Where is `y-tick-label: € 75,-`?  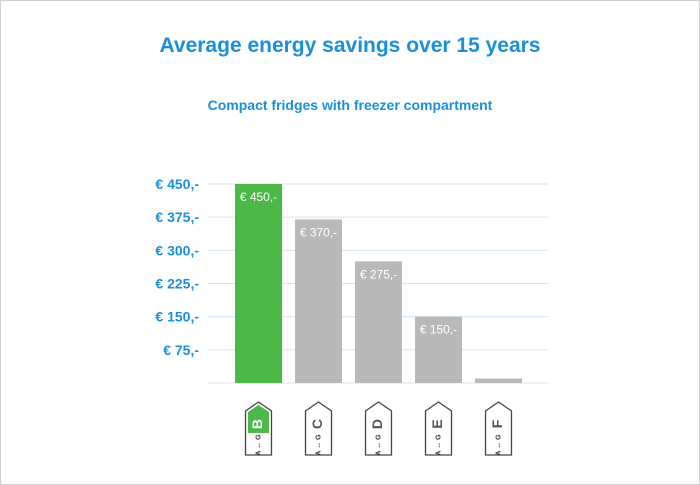 y-tick-label: € 75,- is located at coordinates (181, 350).